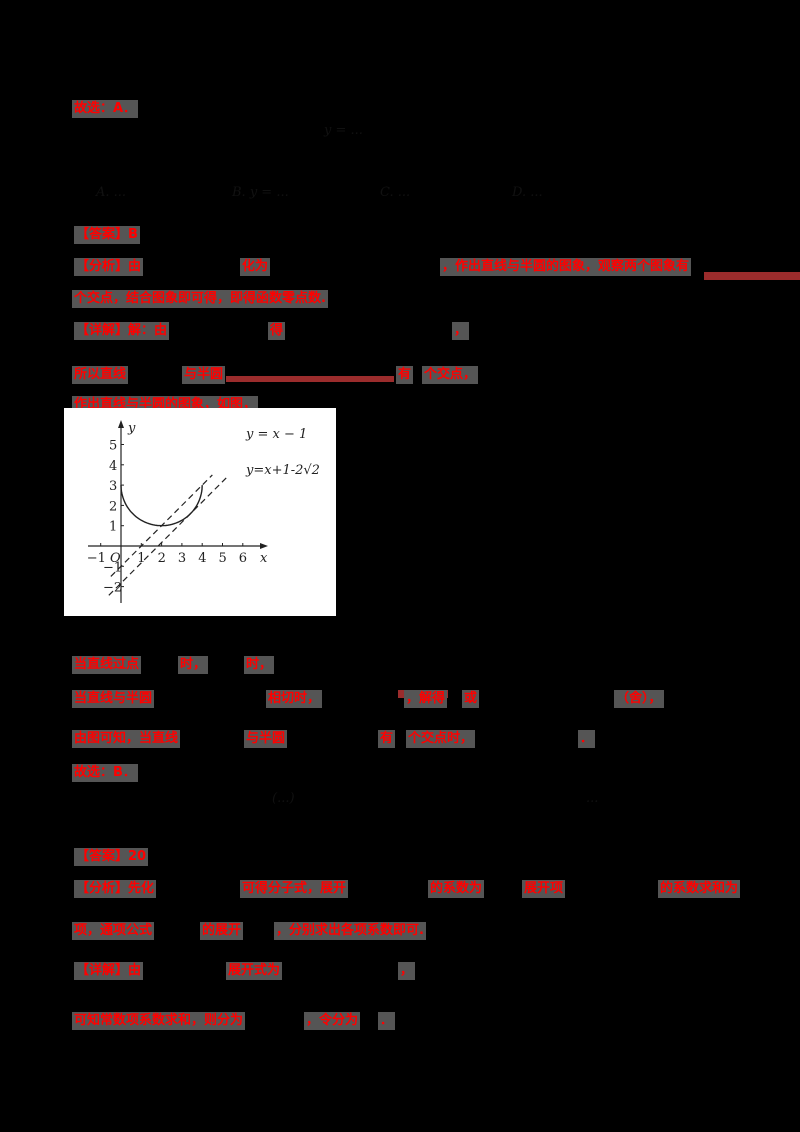 This screenshot has width=800, height=1132. I want to click on label-line-2: y=x+1-2√2, so click(282, 470).